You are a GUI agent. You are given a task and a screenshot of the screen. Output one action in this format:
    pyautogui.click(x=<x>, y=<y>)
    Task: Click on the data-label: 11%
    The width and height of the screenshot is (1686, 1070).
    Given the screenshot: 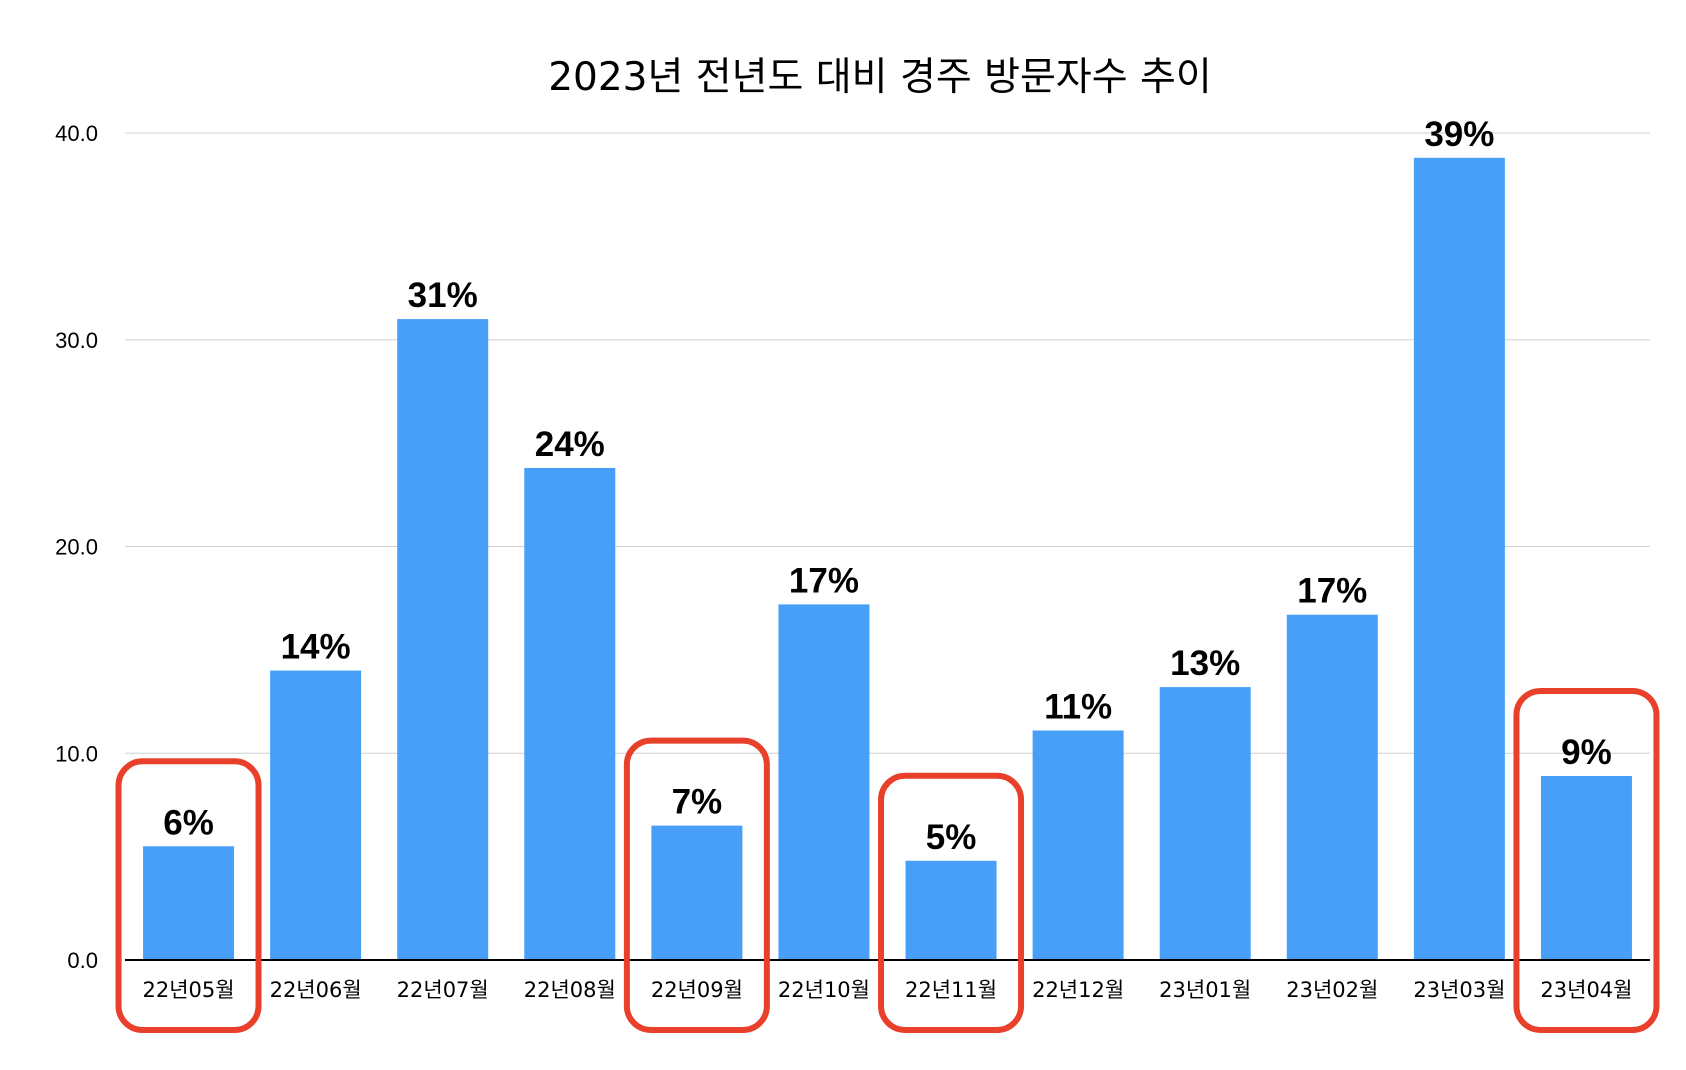 What is the action you would take?
    pyautogui.click(x=1078, y=707)
    